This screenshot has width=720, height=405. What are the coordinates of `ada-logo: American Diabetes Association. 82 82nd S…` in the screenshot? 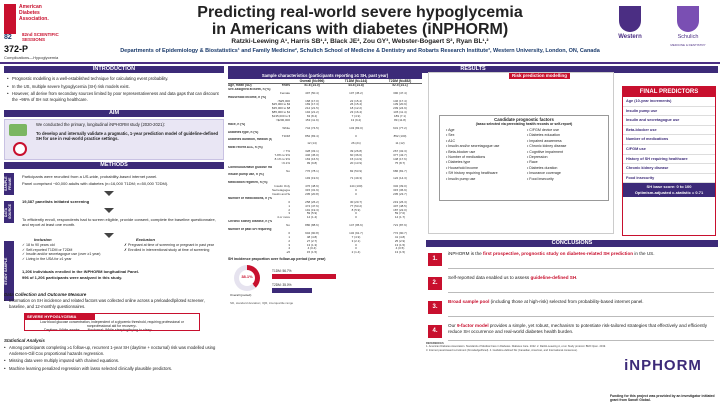 It's located at (32, 24).